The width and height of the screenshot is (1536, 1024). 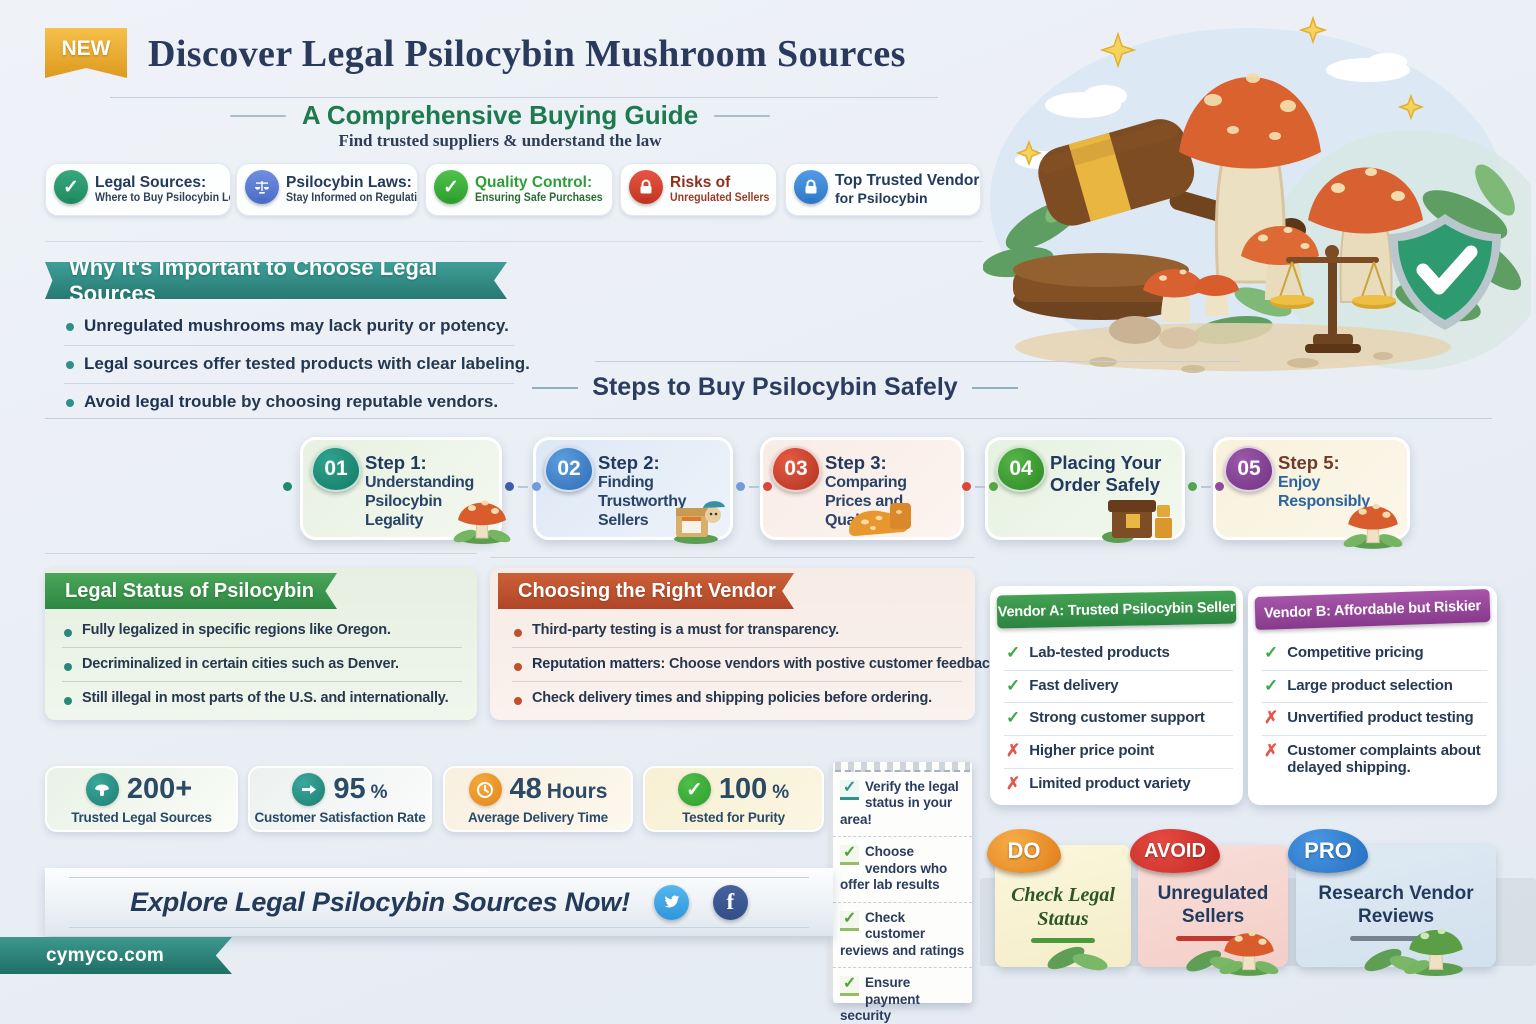 I want to click on checklist-item: ✓ Check customer reviews and ratings, so click(x=902, y=936).